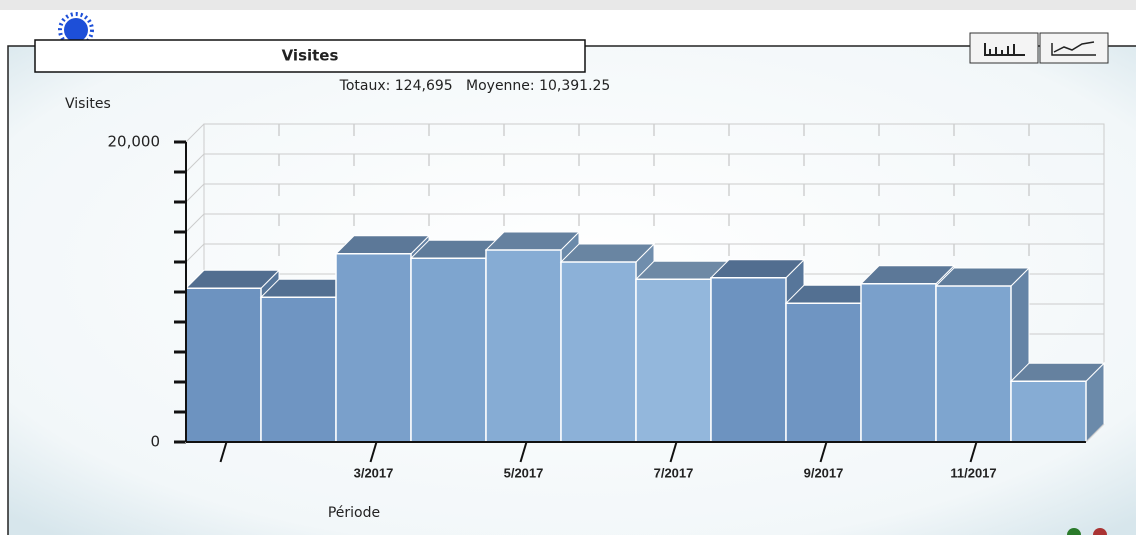 The height and width of the screenshot is (539, 1136). I want to click on y-tick-label: 20,000, so click(134, 142).